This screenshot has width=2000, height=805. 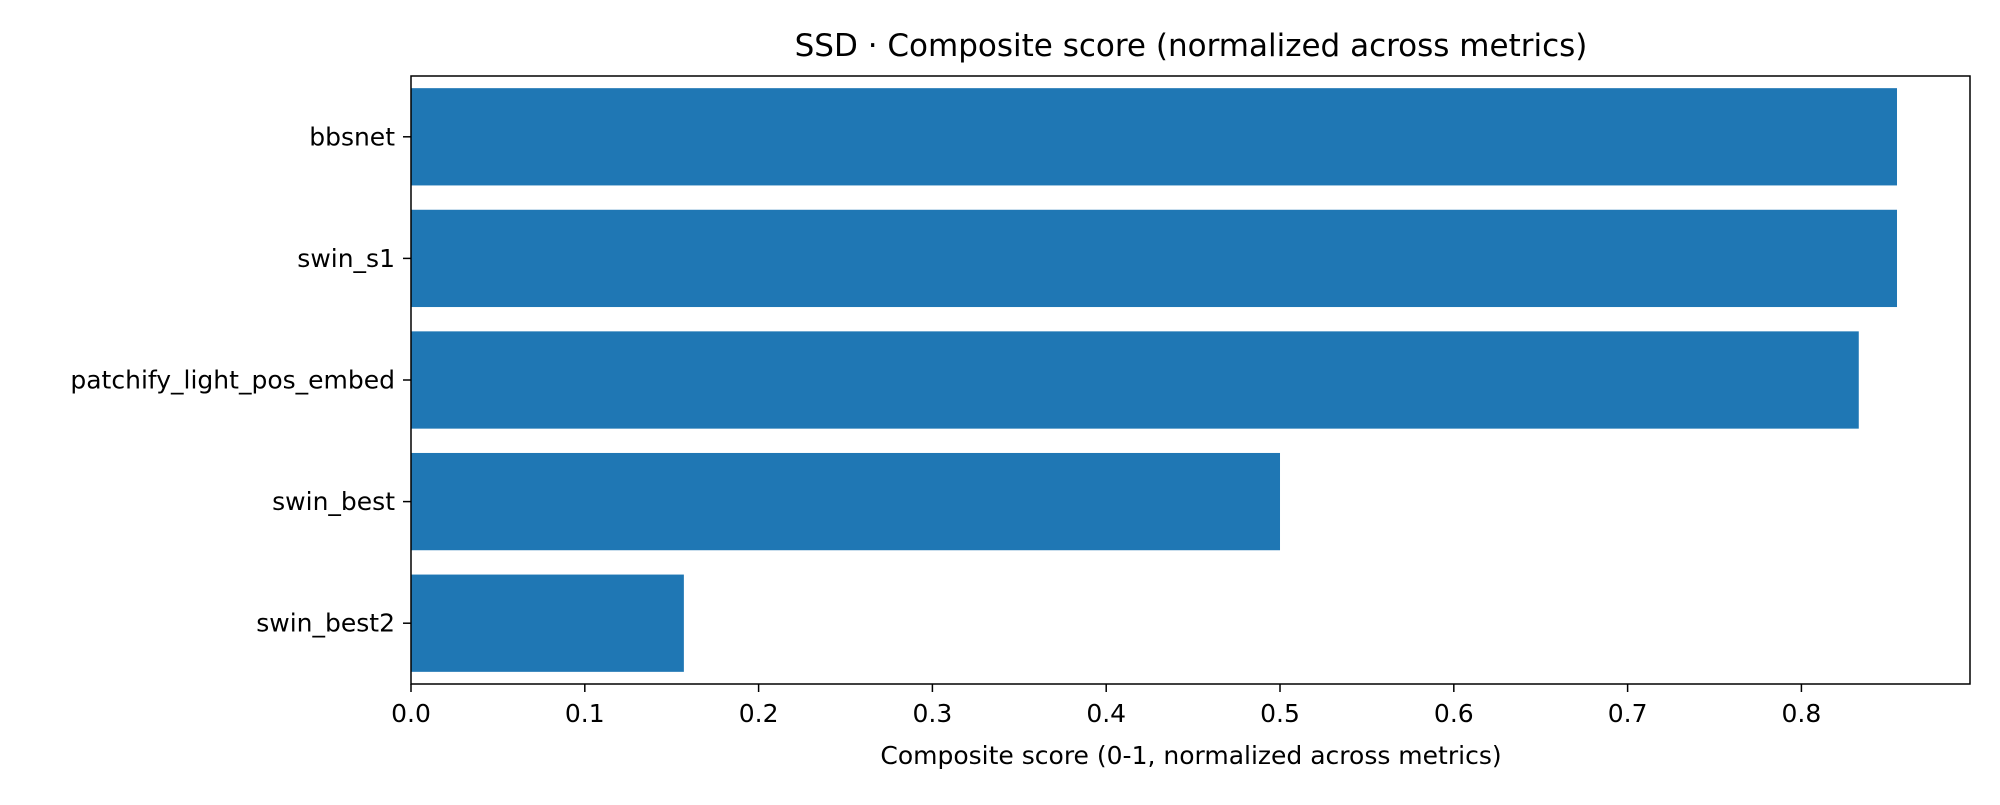 I want to click on x-tick-label: 0.6, so click(x=1454, y=713).